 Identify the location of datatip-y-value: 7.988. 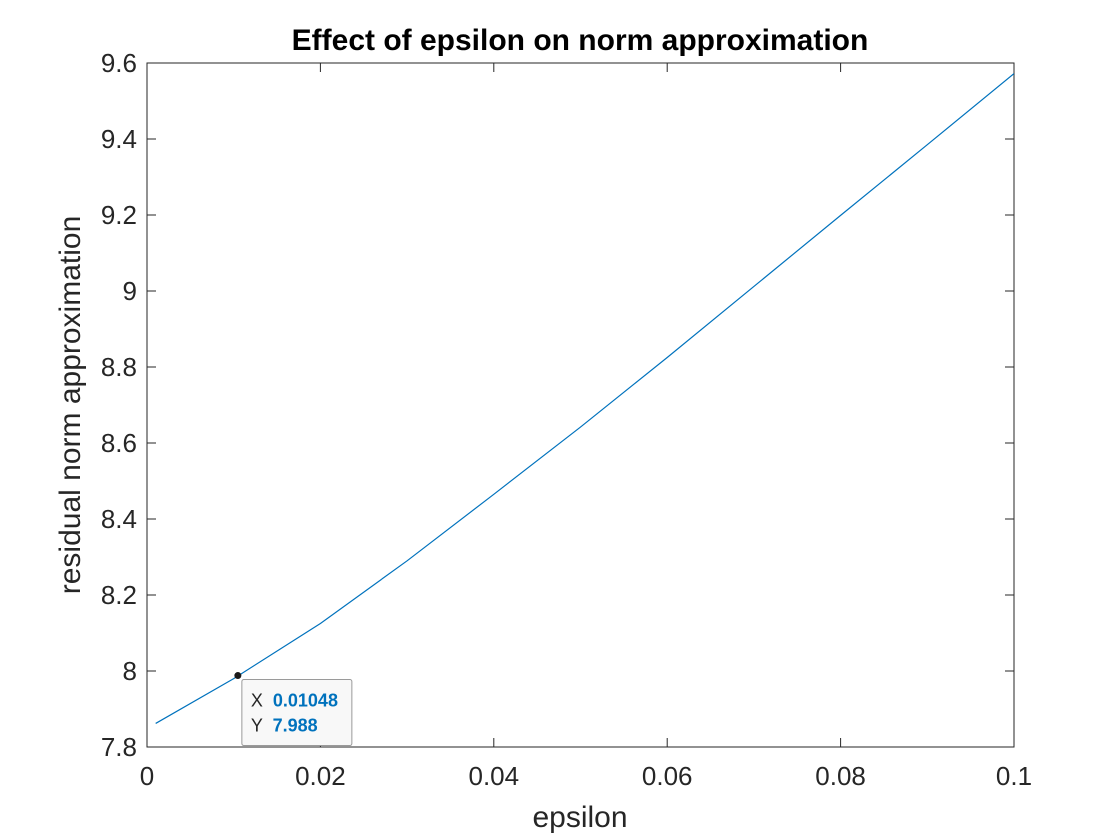
(295, 726).